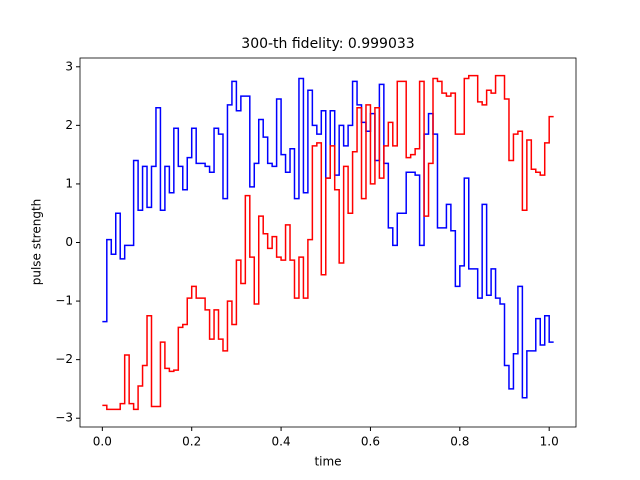 The height and width of the screenshot is (480, 640). What do you see at coordinates (64, 359) in the screenshot?
I see `y-tick-label: −2` at bounding box center [64, 359].